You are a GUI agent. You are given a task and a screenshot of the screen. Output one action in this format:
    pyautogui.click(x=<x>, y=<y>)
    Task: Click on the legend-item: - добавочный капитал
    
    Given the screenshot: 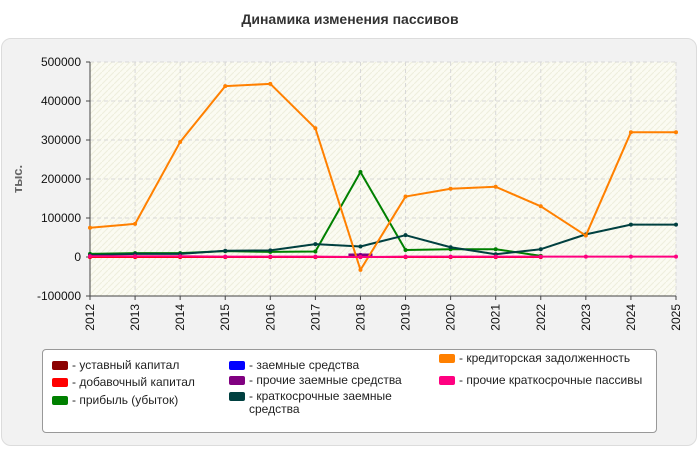 What is the action you would take?
    pyautogui.click(x=137, y=382)
    